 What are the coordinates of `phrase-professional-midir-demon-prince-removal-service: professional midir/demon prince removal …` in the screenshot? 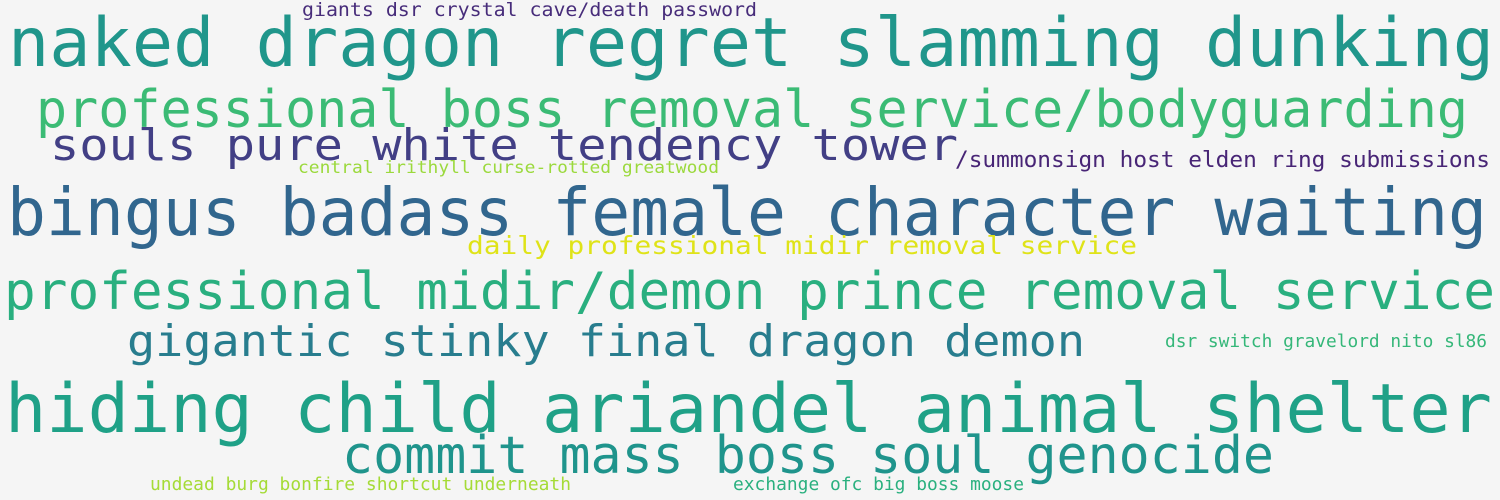 It's located at (749, 292).